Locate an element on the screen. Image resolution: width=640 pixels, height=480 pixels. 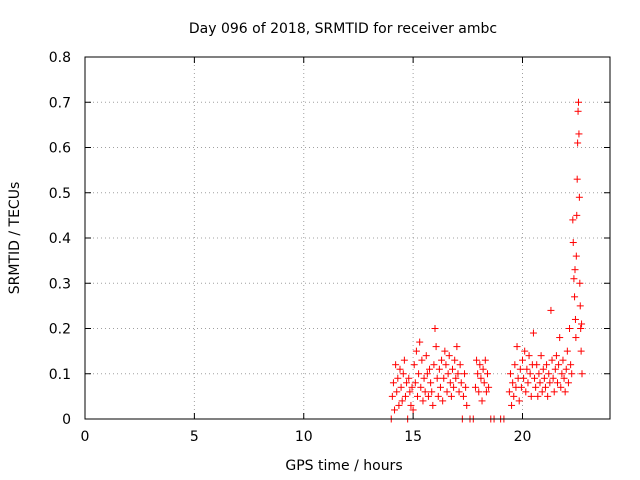
x-tick-label: 10 is located at coordinates (304, 437).